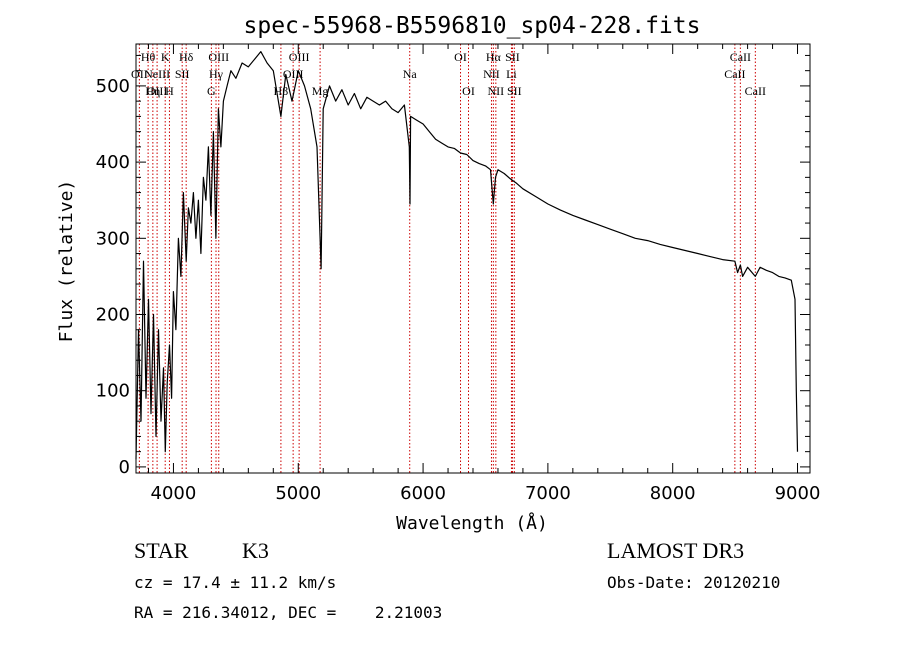 The image size is (900, 649). I want to click on marker-label-25-0: CaII, so click(740, 57).